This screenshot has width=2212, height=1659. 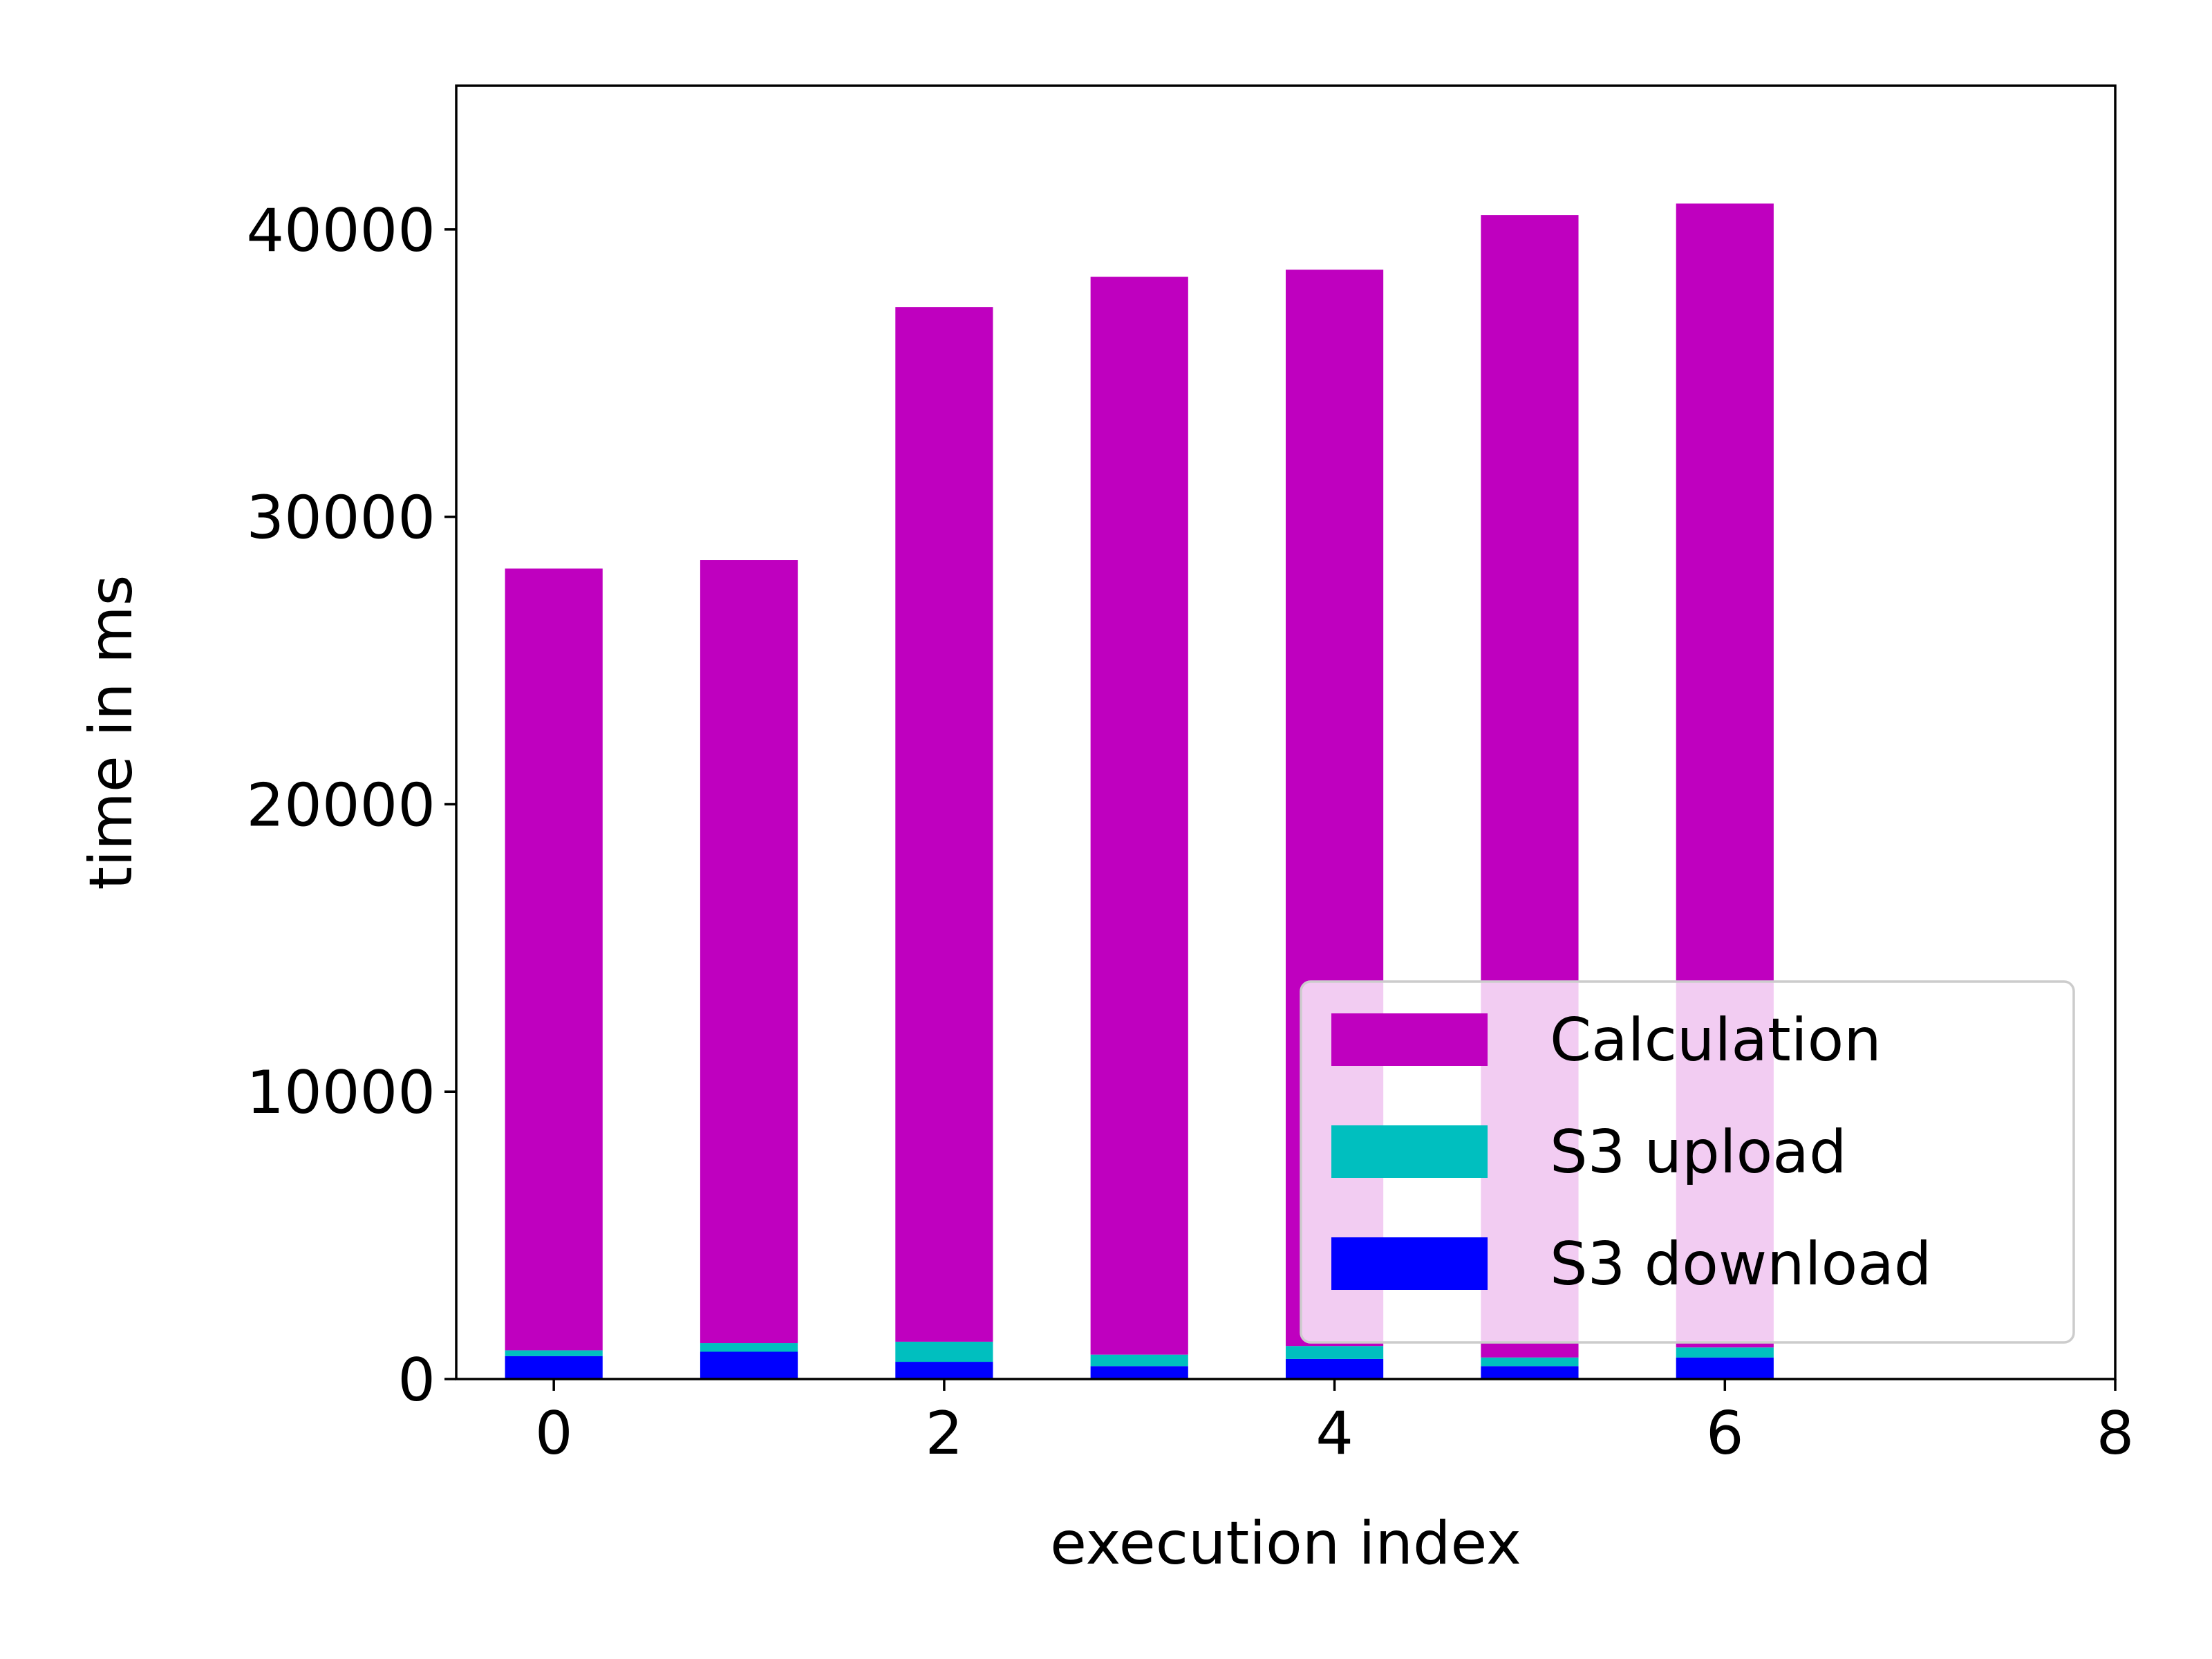 What do you see at coordinates (1285, 1544) in the screenshot?
I see `x-axis-label: execution index` at bounding box center [1285, 1544].